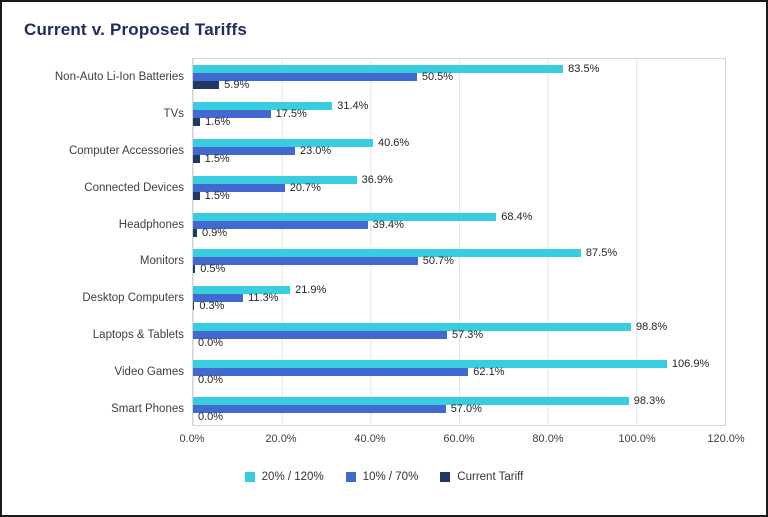 This screenshot has width=768, height=517. I want to click on x-tick-label: 0.0%, so click(192, 439).